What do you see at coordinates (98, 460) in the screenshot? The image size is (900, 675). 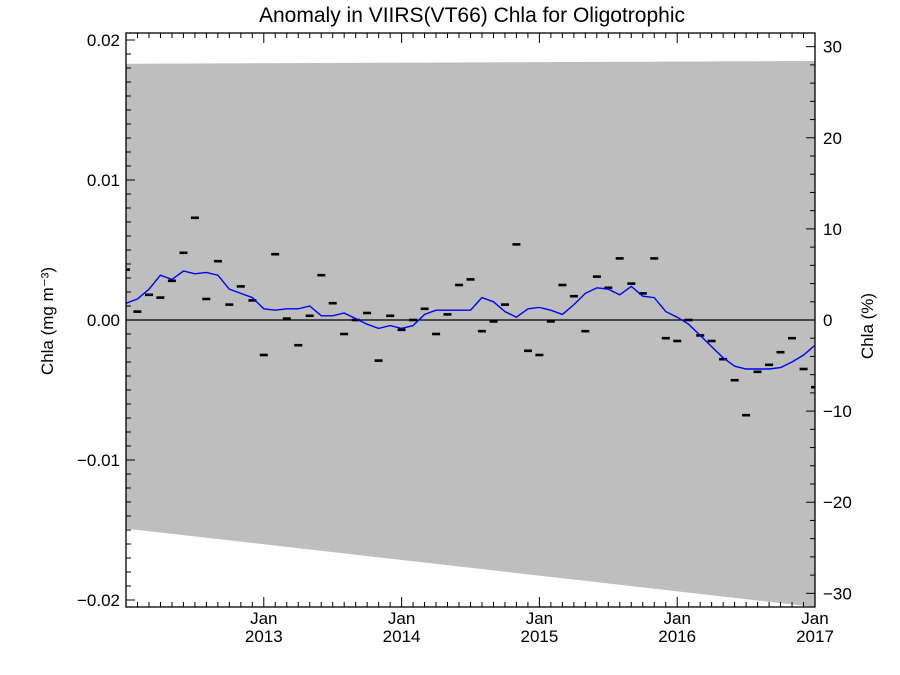 I see `y-tick-label-left: −0.01` at bounding box center [98, 460].